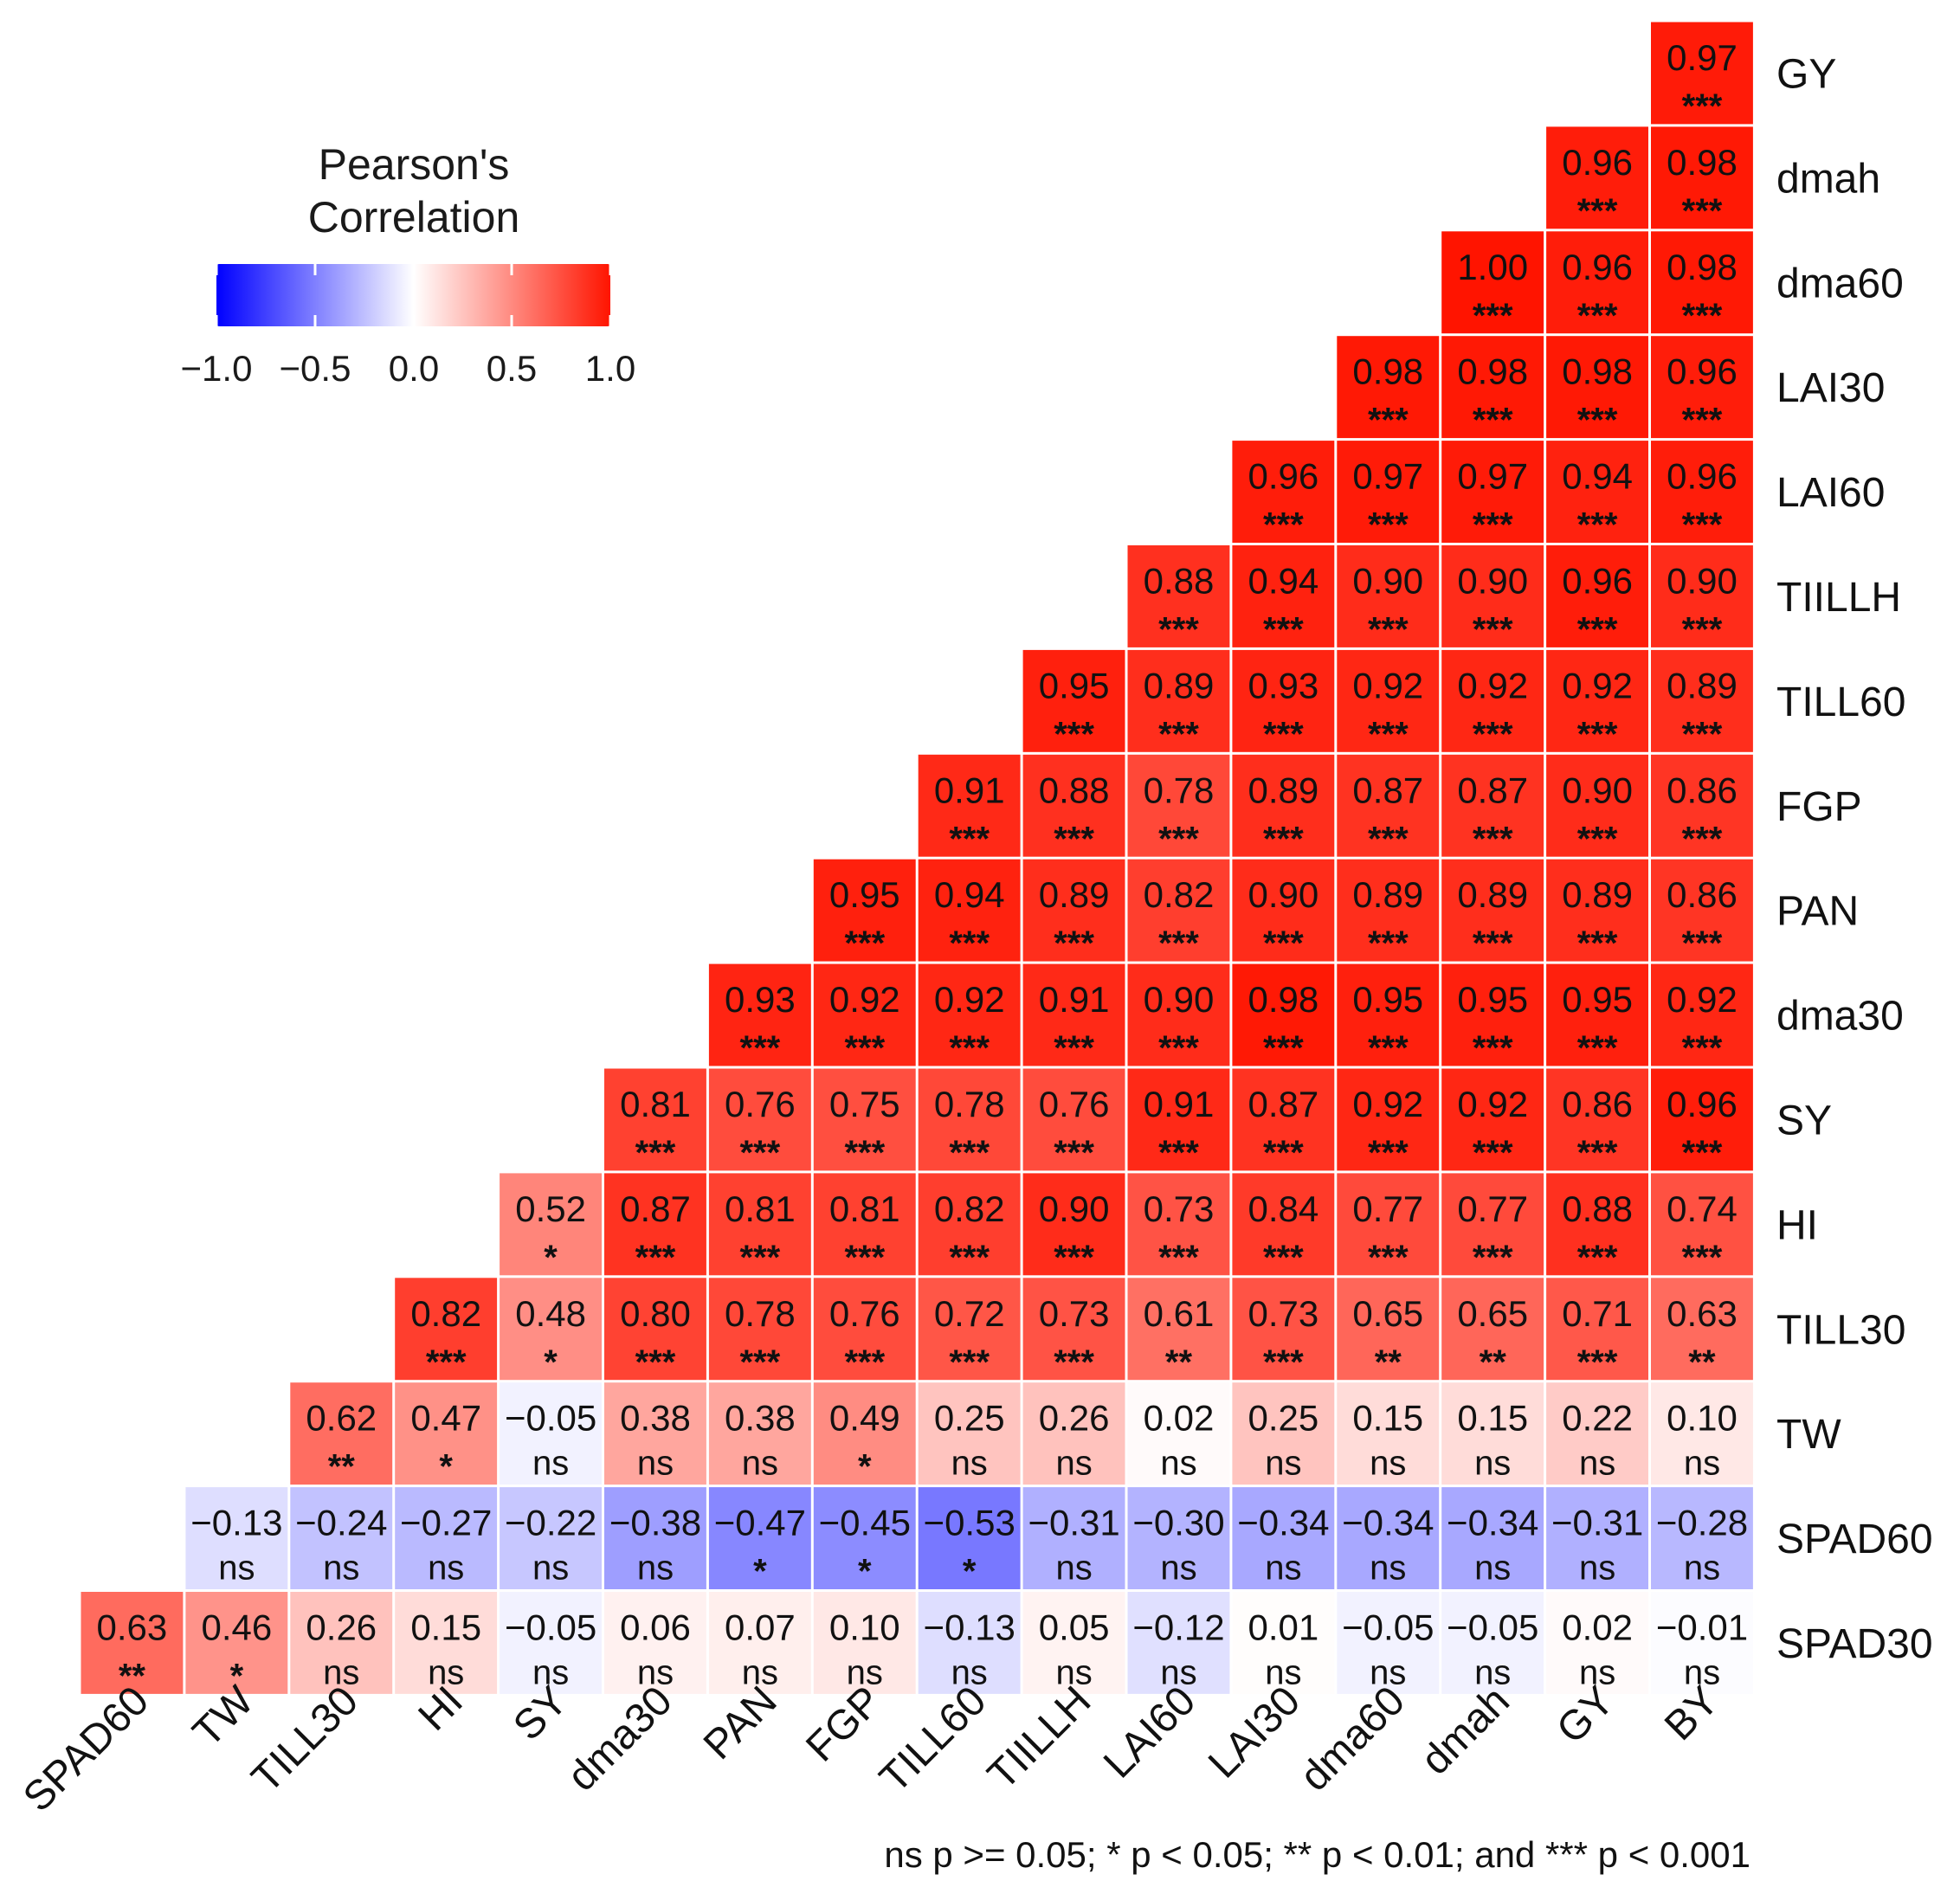  I want to click on cell-value: −0.24, so click(341, 1523).